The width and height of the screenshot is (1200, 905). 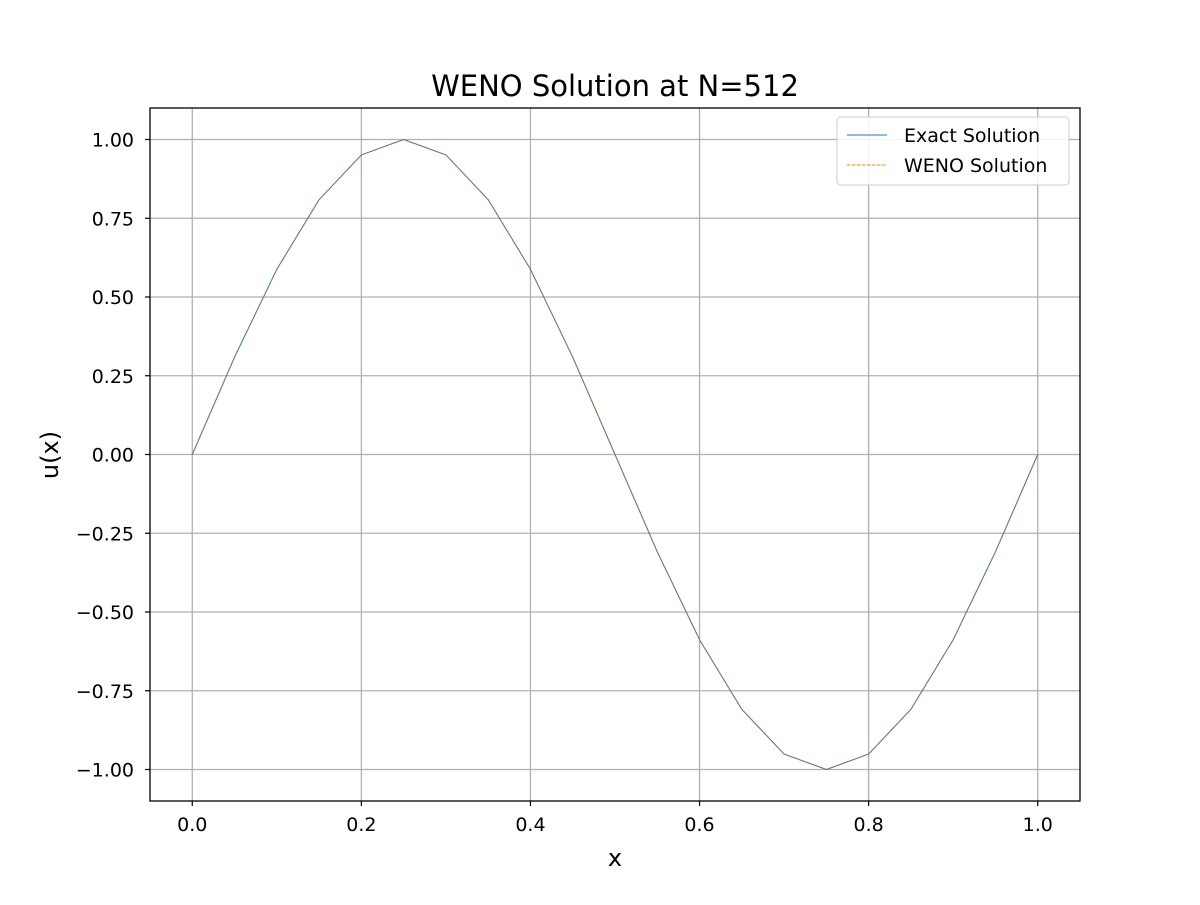 What do you see at coordinates (113, 377) in the screenshot?
I see `y-tick-label: 0.25` at bounding box center [113, 377].